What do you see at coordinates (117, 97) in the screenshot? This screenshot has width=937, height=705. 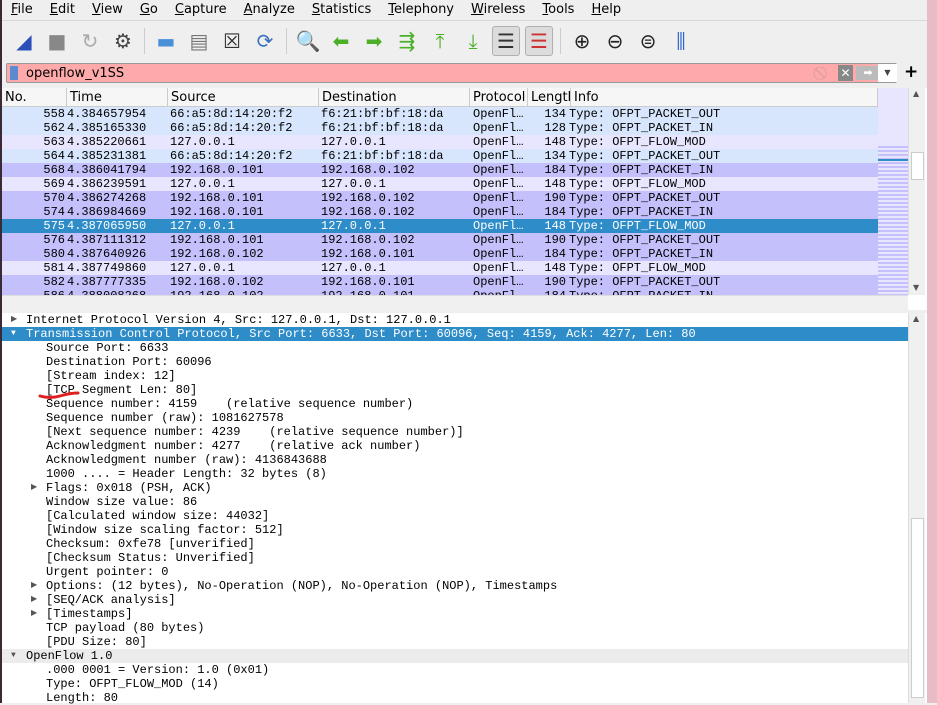 I see `column-header-time: Time` at bounding box center [117, 97].